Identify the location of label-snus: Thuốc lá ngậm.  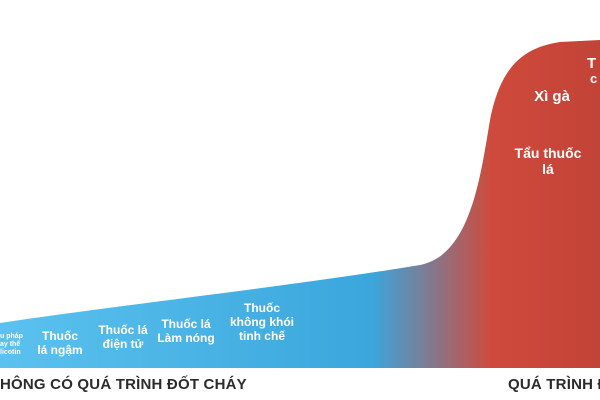
(60, 343).